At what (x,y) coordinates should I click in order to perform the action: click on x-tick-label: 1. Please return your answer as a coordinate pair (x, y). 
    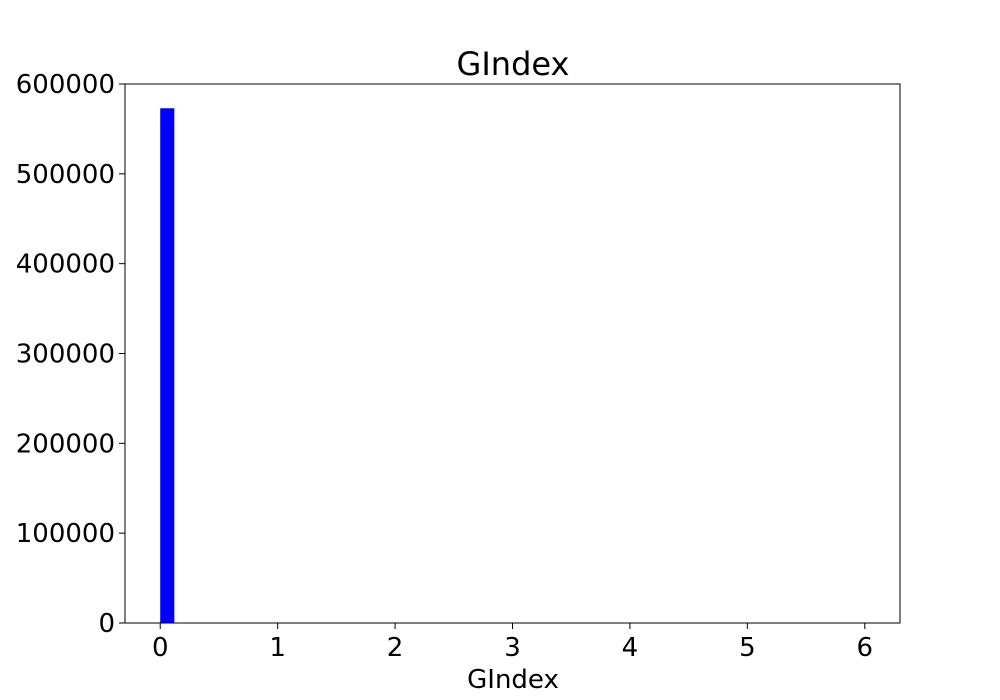
    Looking at the image, I should click on (277, 648).